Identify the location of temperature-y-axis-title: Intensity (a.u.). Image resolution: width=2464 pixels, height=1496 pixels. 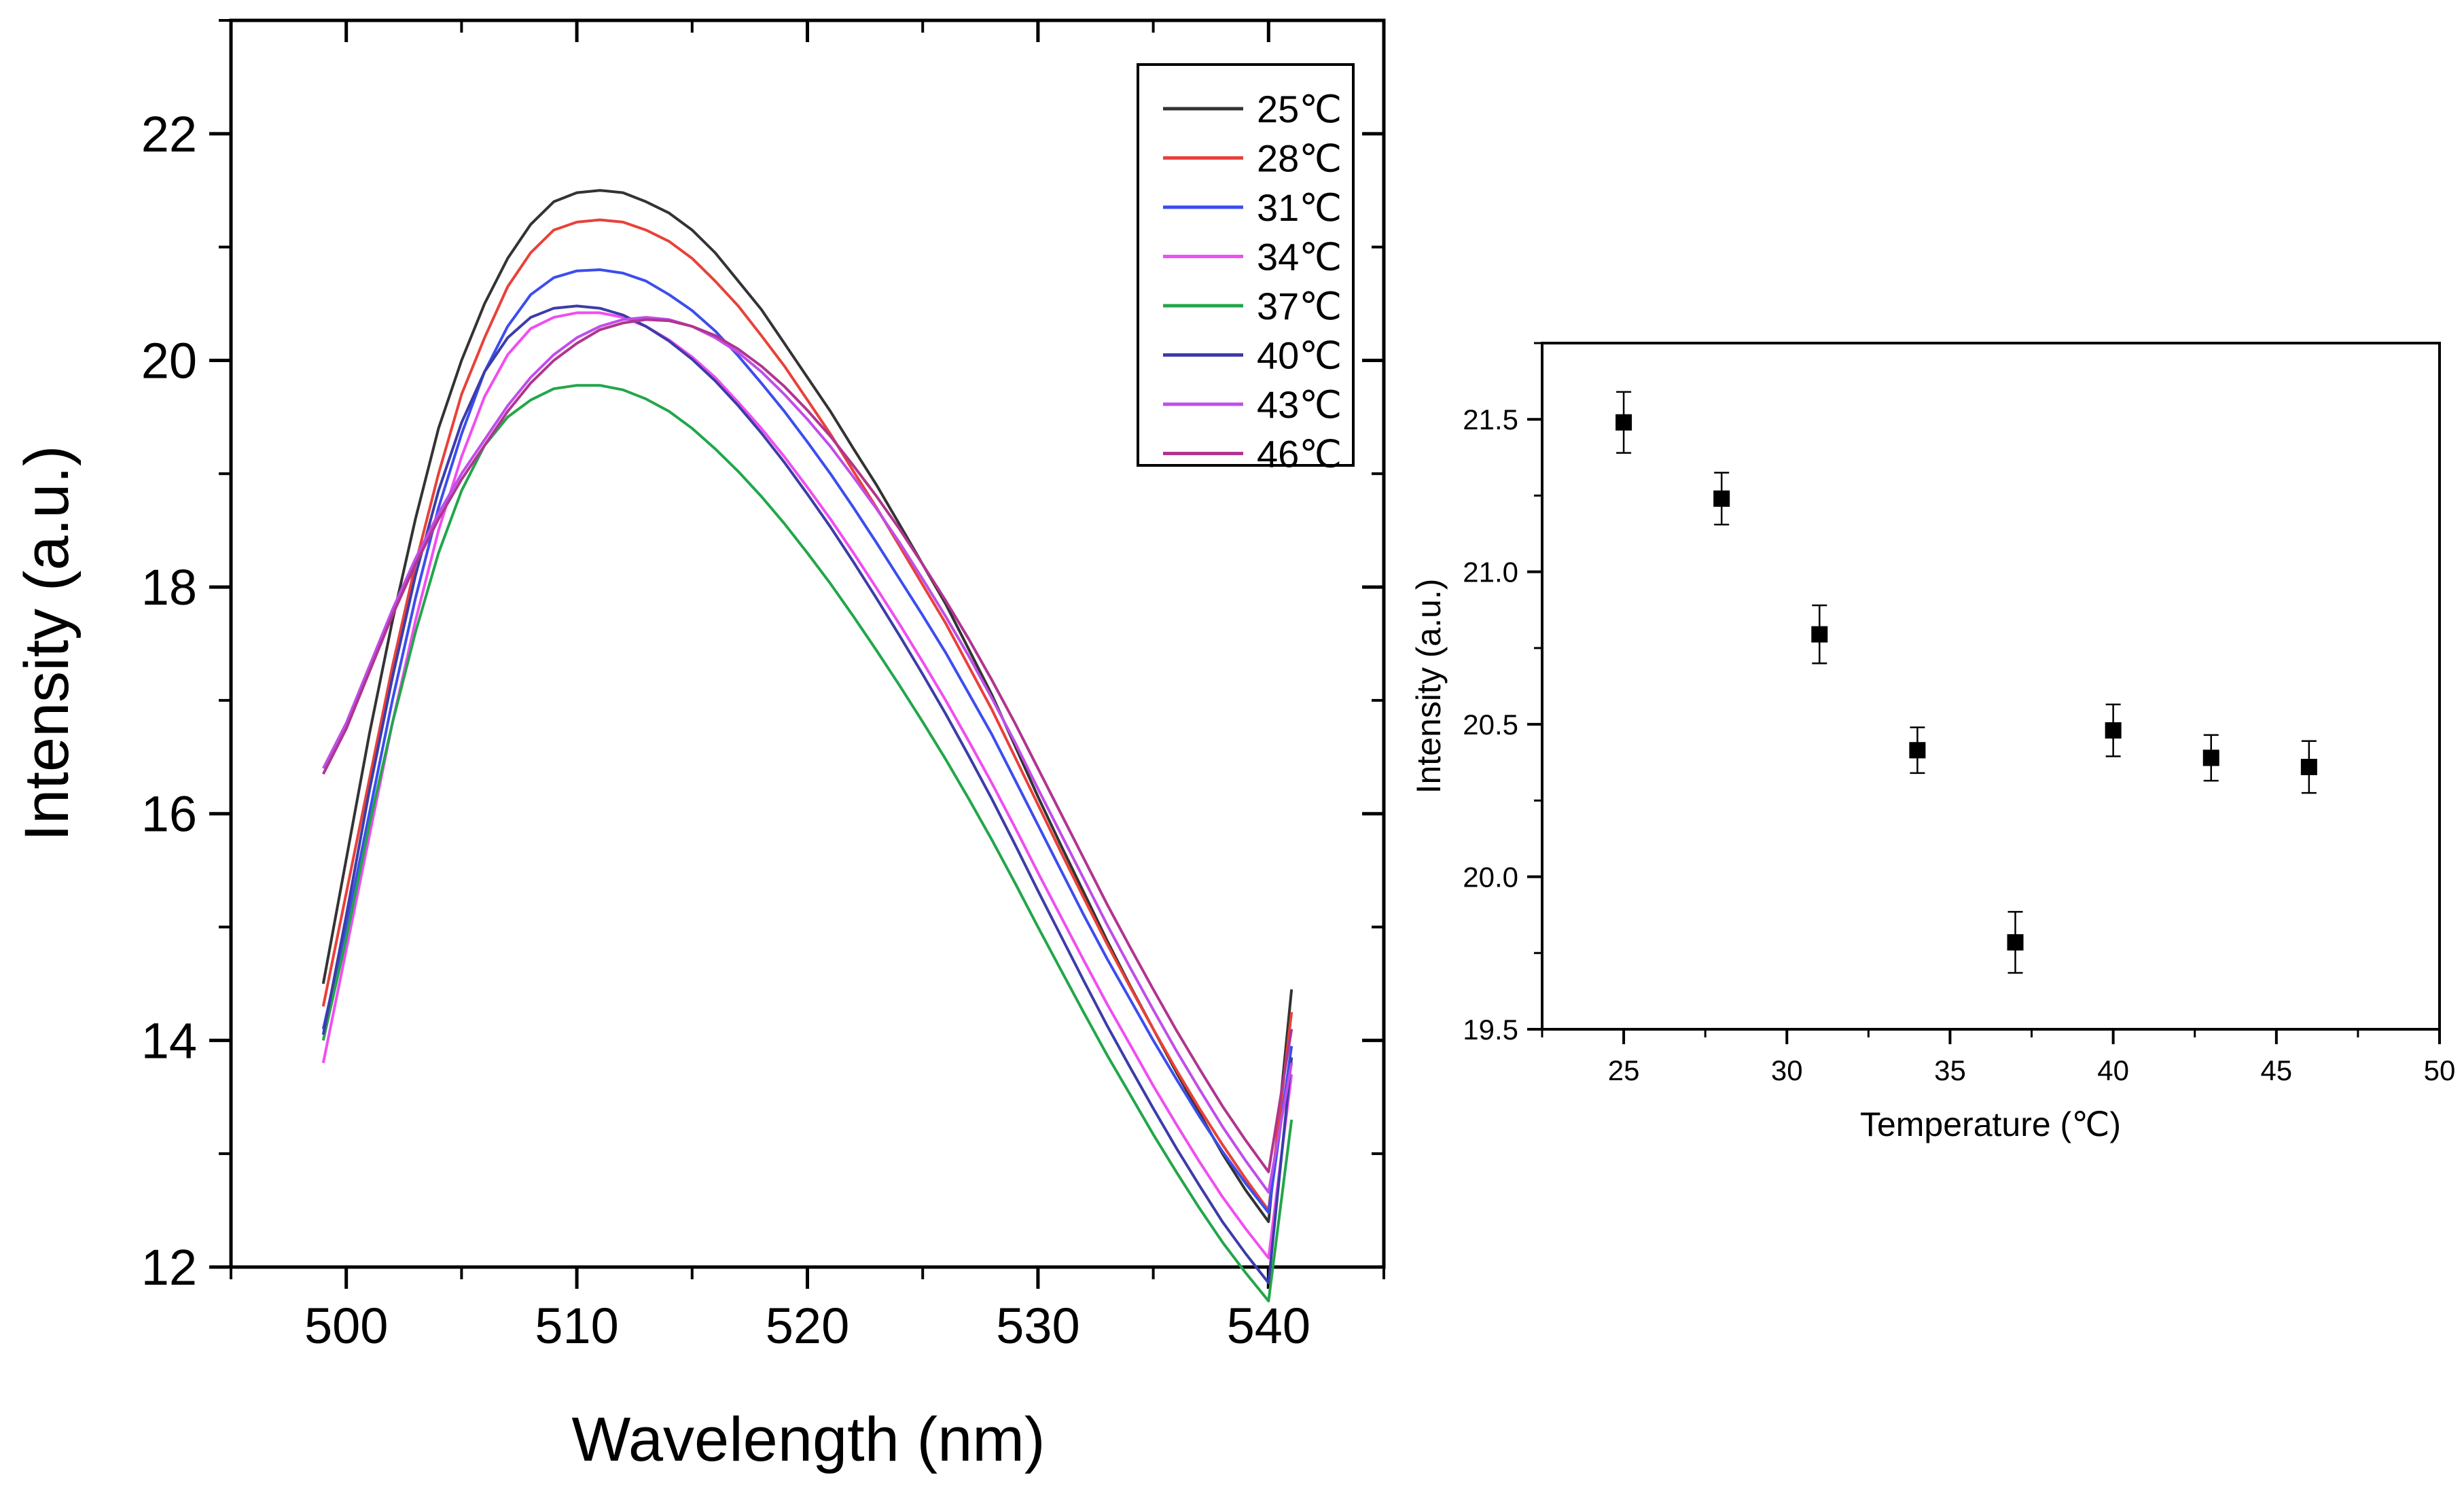
(1429, 686).